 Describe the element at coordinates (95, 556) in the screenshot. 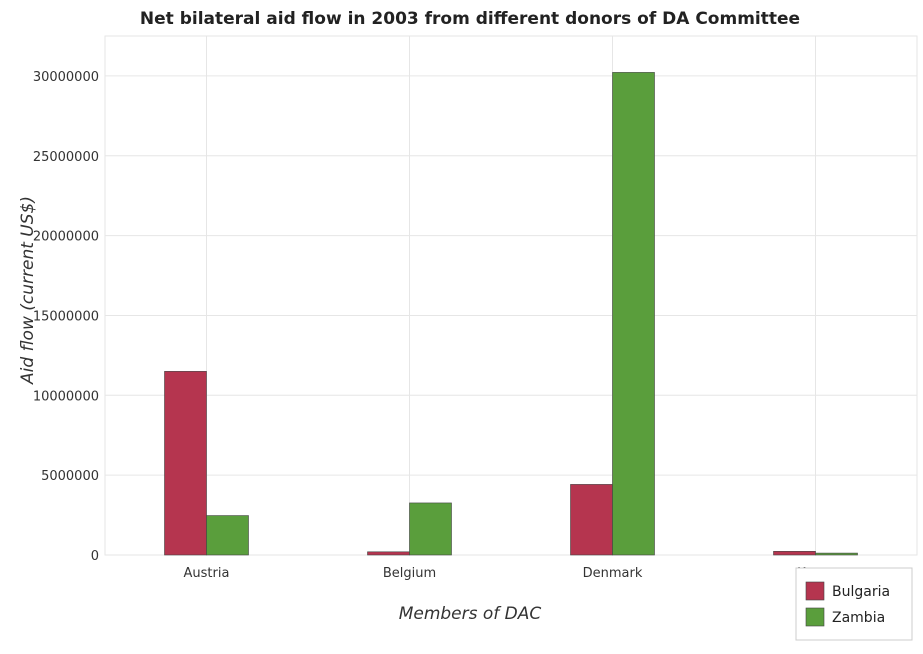

I see `y-tick-label: 0` at that location.